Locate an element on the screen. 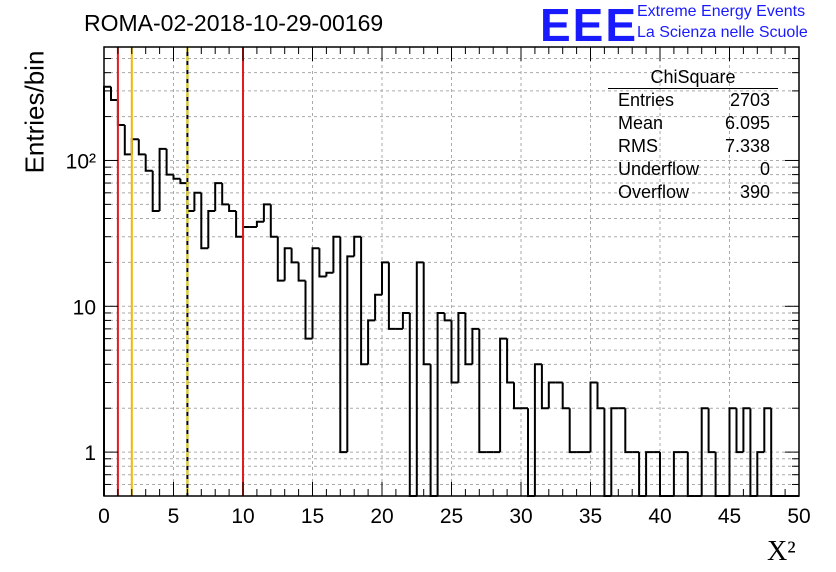 Image resolution: width=836 pixels, height=572 pixels. stats-title: ChiSquare is located at coordinates (693, 77).